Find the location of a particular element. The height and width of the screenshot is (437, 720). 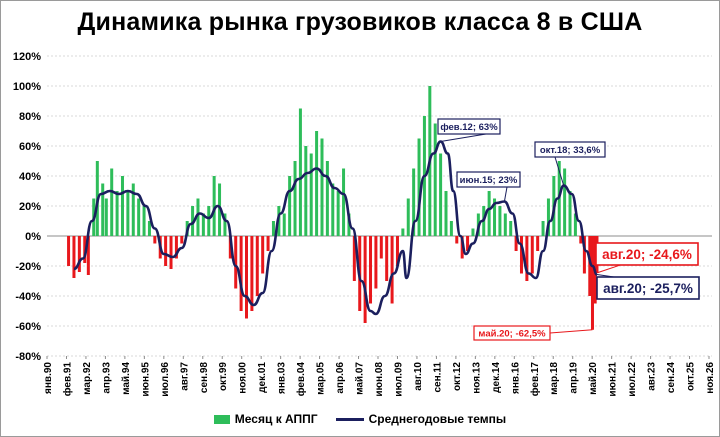

x-tick-label: фев.91 is located at coordinates (67, 379).